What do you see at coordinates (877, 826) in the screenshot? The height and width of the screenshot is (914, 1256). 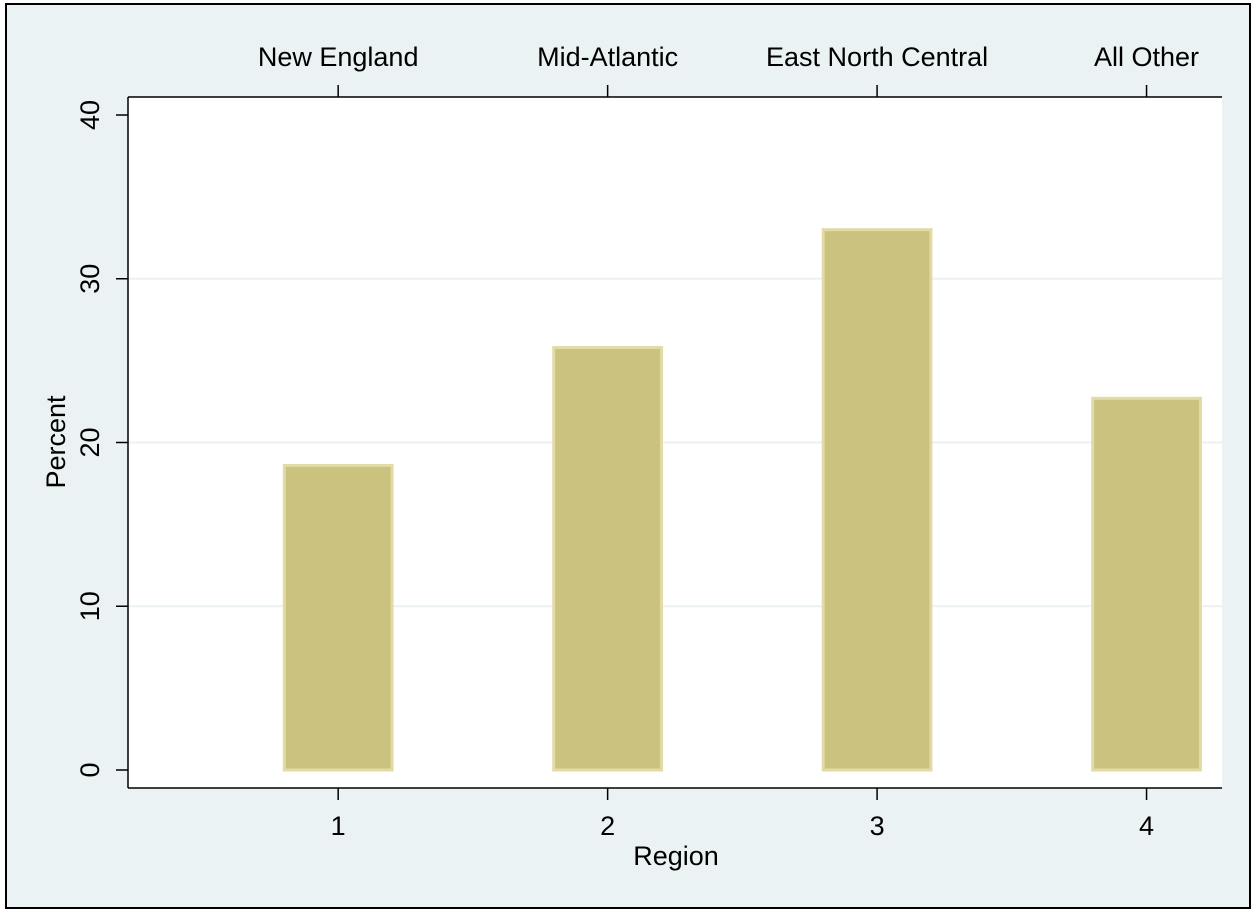 I see `x-tick-label: 3` at bounding box center [877, 826].